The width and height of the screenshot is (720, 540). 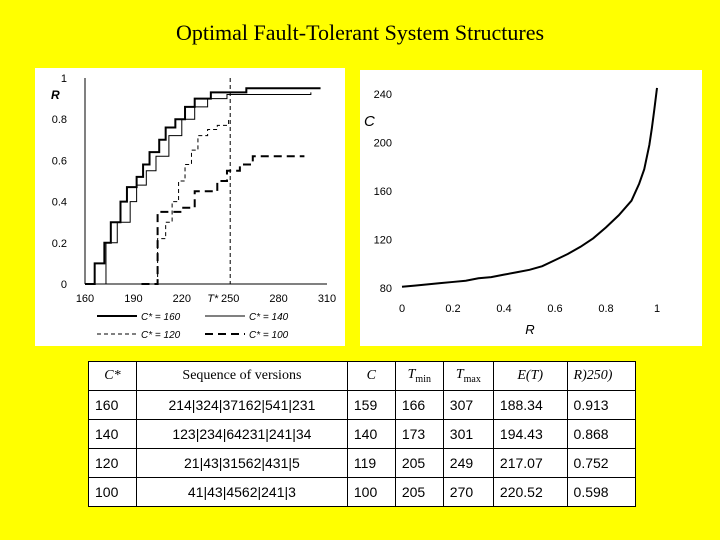 I want to click on y-axis-label: R, so click(x=55, y=95).